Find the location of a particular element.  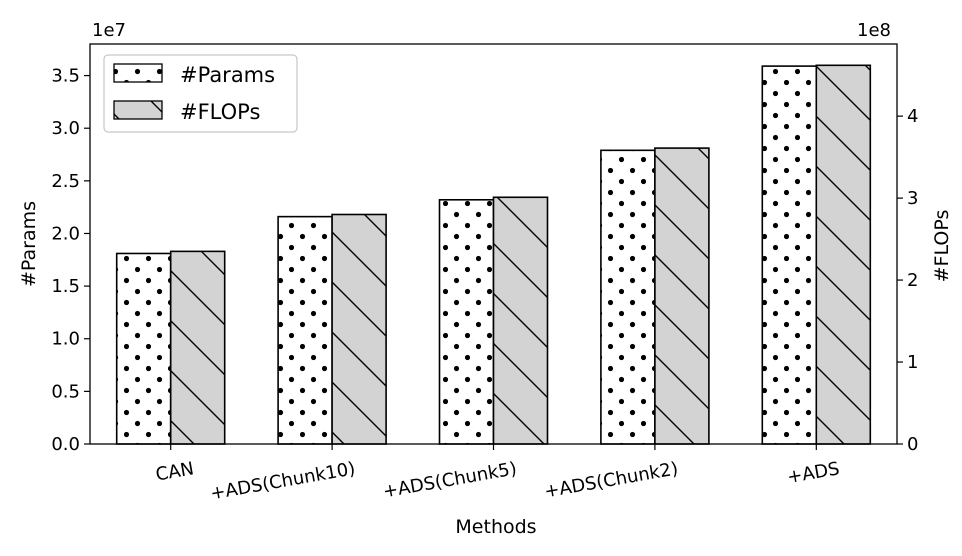

x-tick-label-3: +ADS(Chunk2) is located at coordinates (611, 480).